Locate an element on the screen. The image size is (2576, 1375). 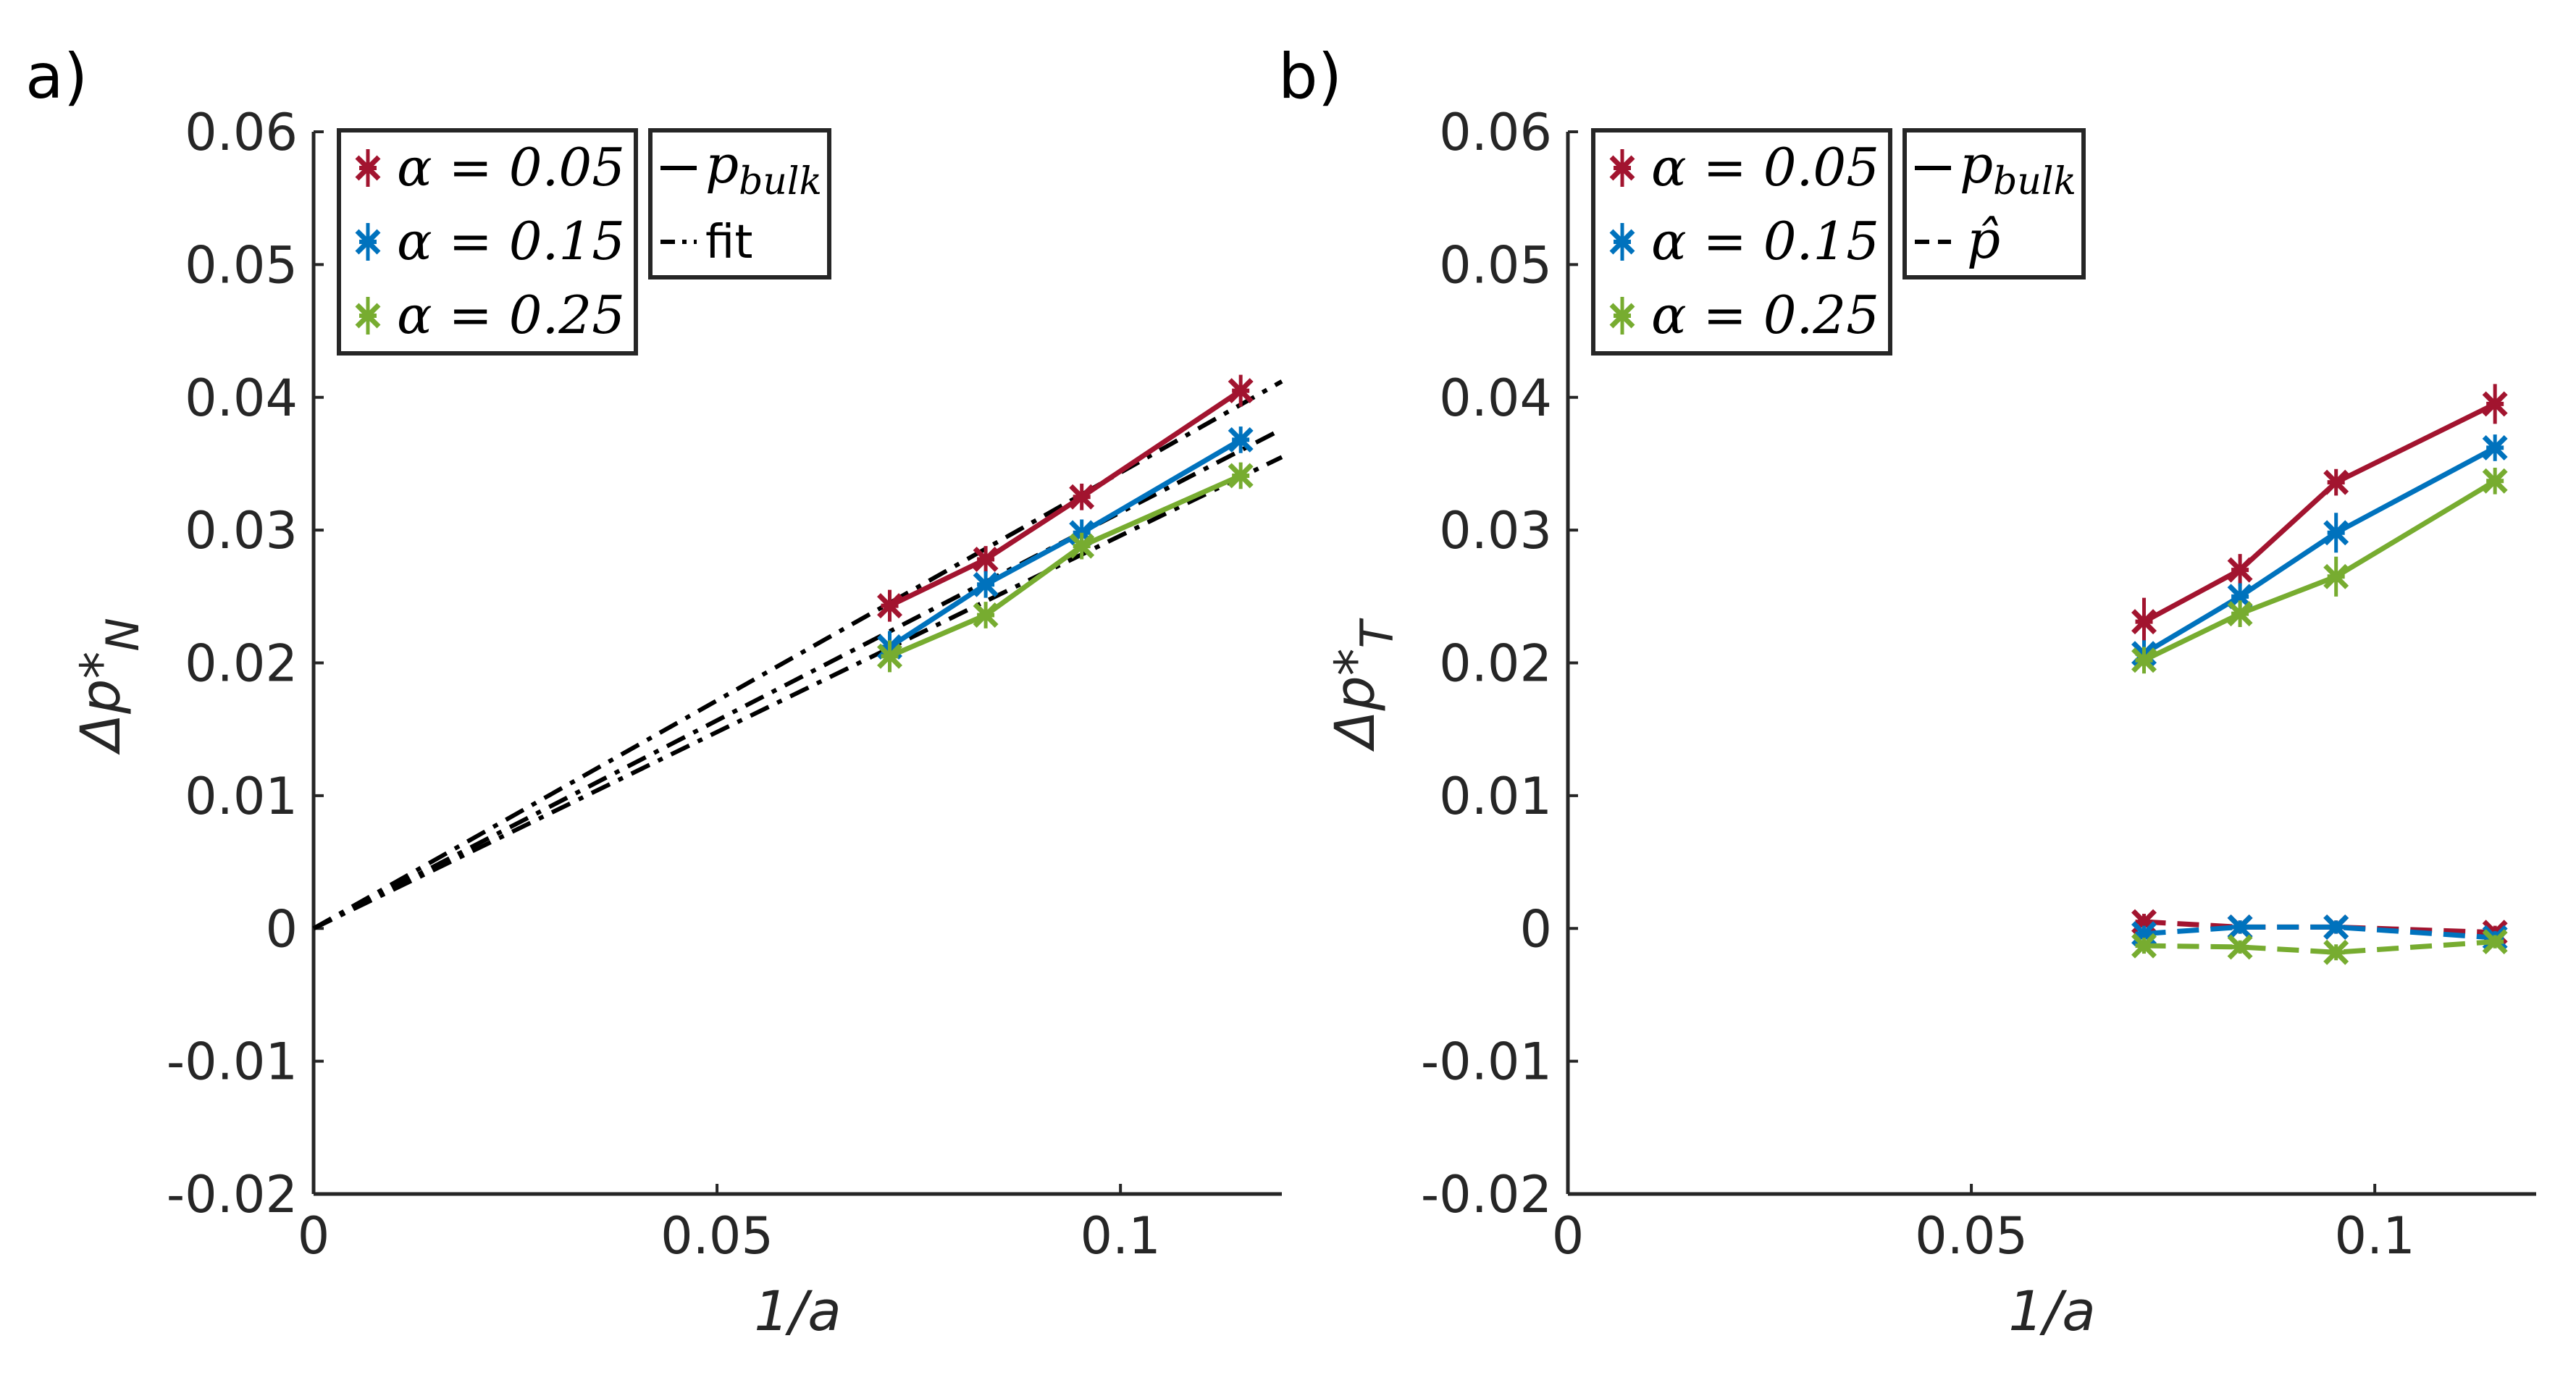
legend-styles: pbulk fit is located at coordinates (739, 203).